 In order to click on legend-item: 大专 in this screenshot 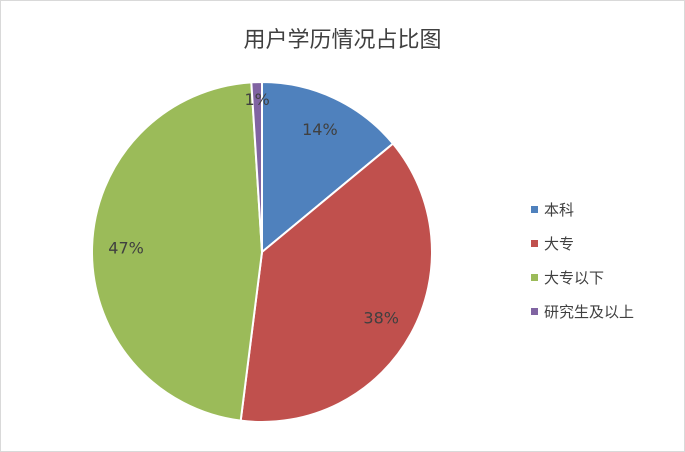, I will do `click(582, 243)`.